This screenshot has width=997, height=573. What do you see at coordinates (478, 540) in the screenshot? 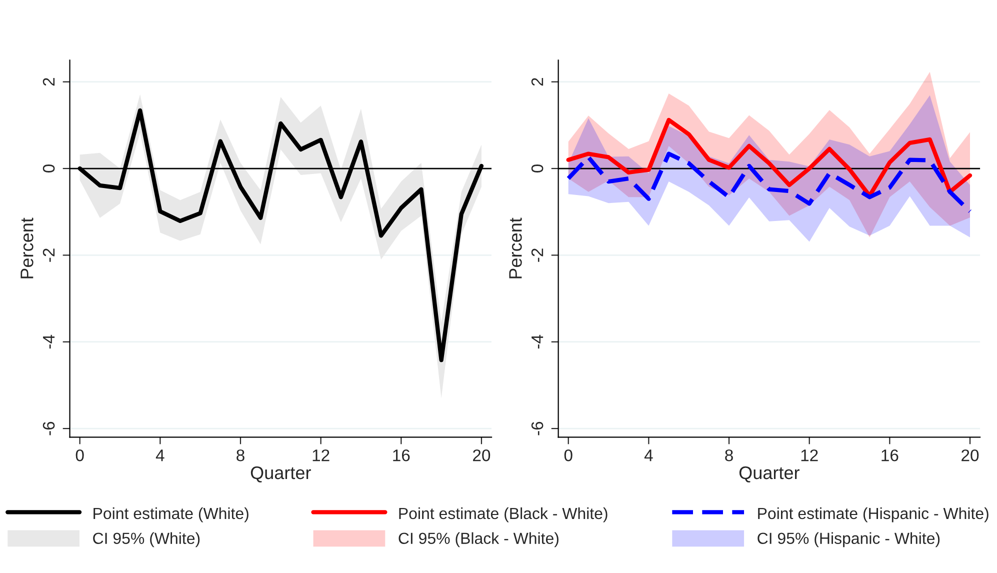
I see `text: CI 95% (Black - White)` at bounding box center [478, 540].